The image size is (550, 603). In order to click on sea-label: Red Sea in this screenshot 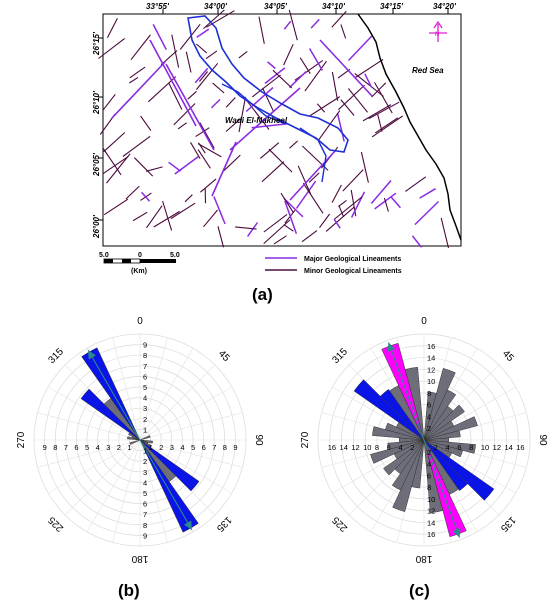, I will do `click(428, 70)`.